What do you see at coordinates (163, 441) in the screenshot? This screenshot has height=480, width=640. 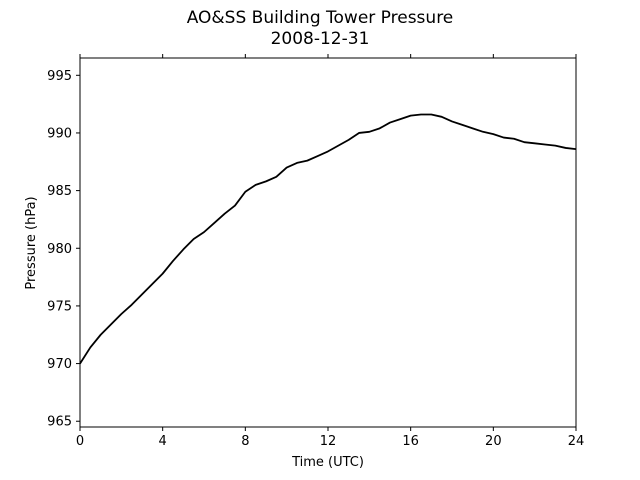 I see `x-tick-label: 4` at bounding box center [163, 441].